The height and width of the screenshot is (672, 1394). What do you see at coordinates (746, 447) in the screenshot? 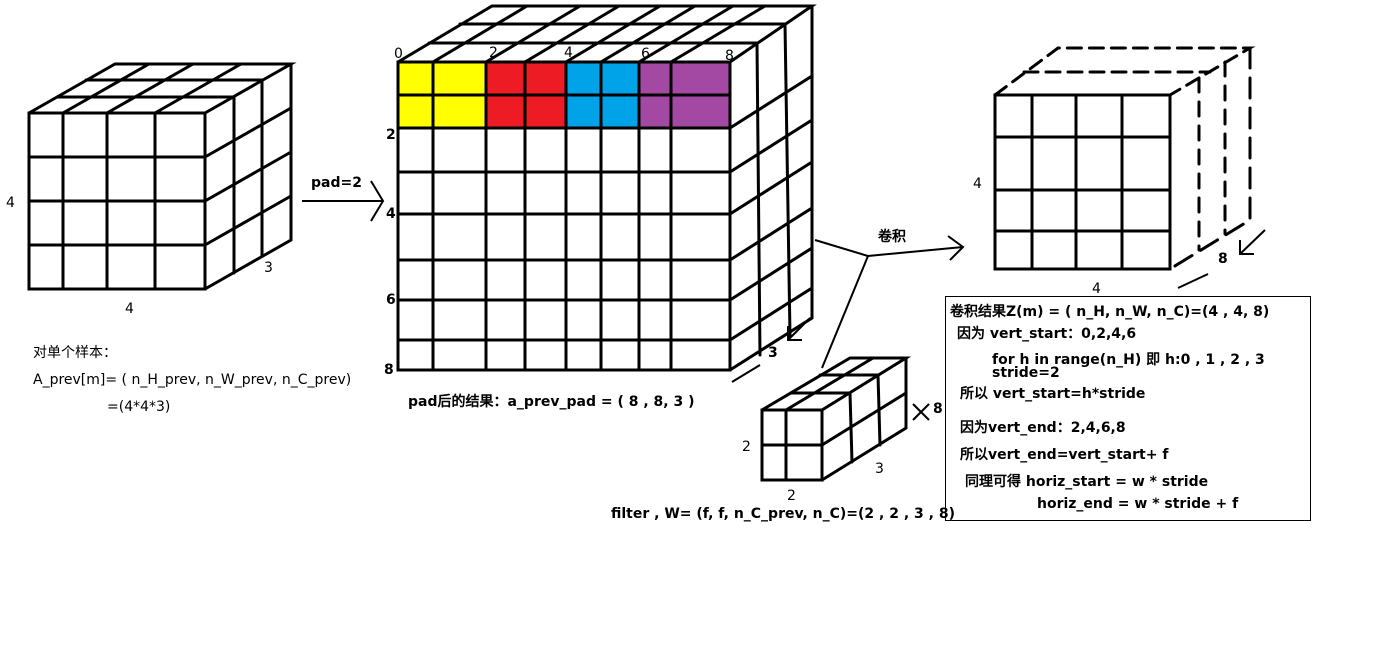
I see `filter-height-label: 2` at bounding box center [746, 447].